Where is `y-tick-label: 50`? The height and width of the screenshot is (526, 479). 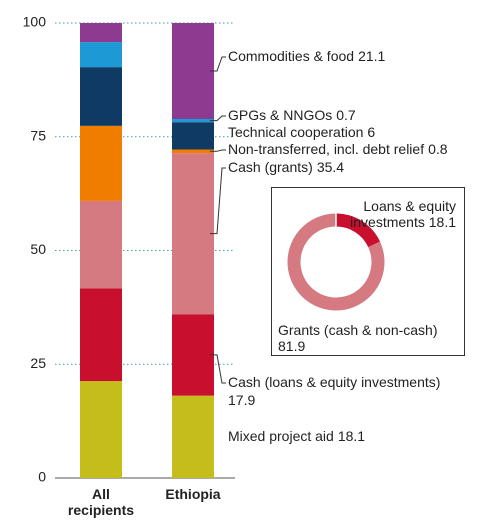
y-tick-label: 50 is located at coordinates (38, 249).